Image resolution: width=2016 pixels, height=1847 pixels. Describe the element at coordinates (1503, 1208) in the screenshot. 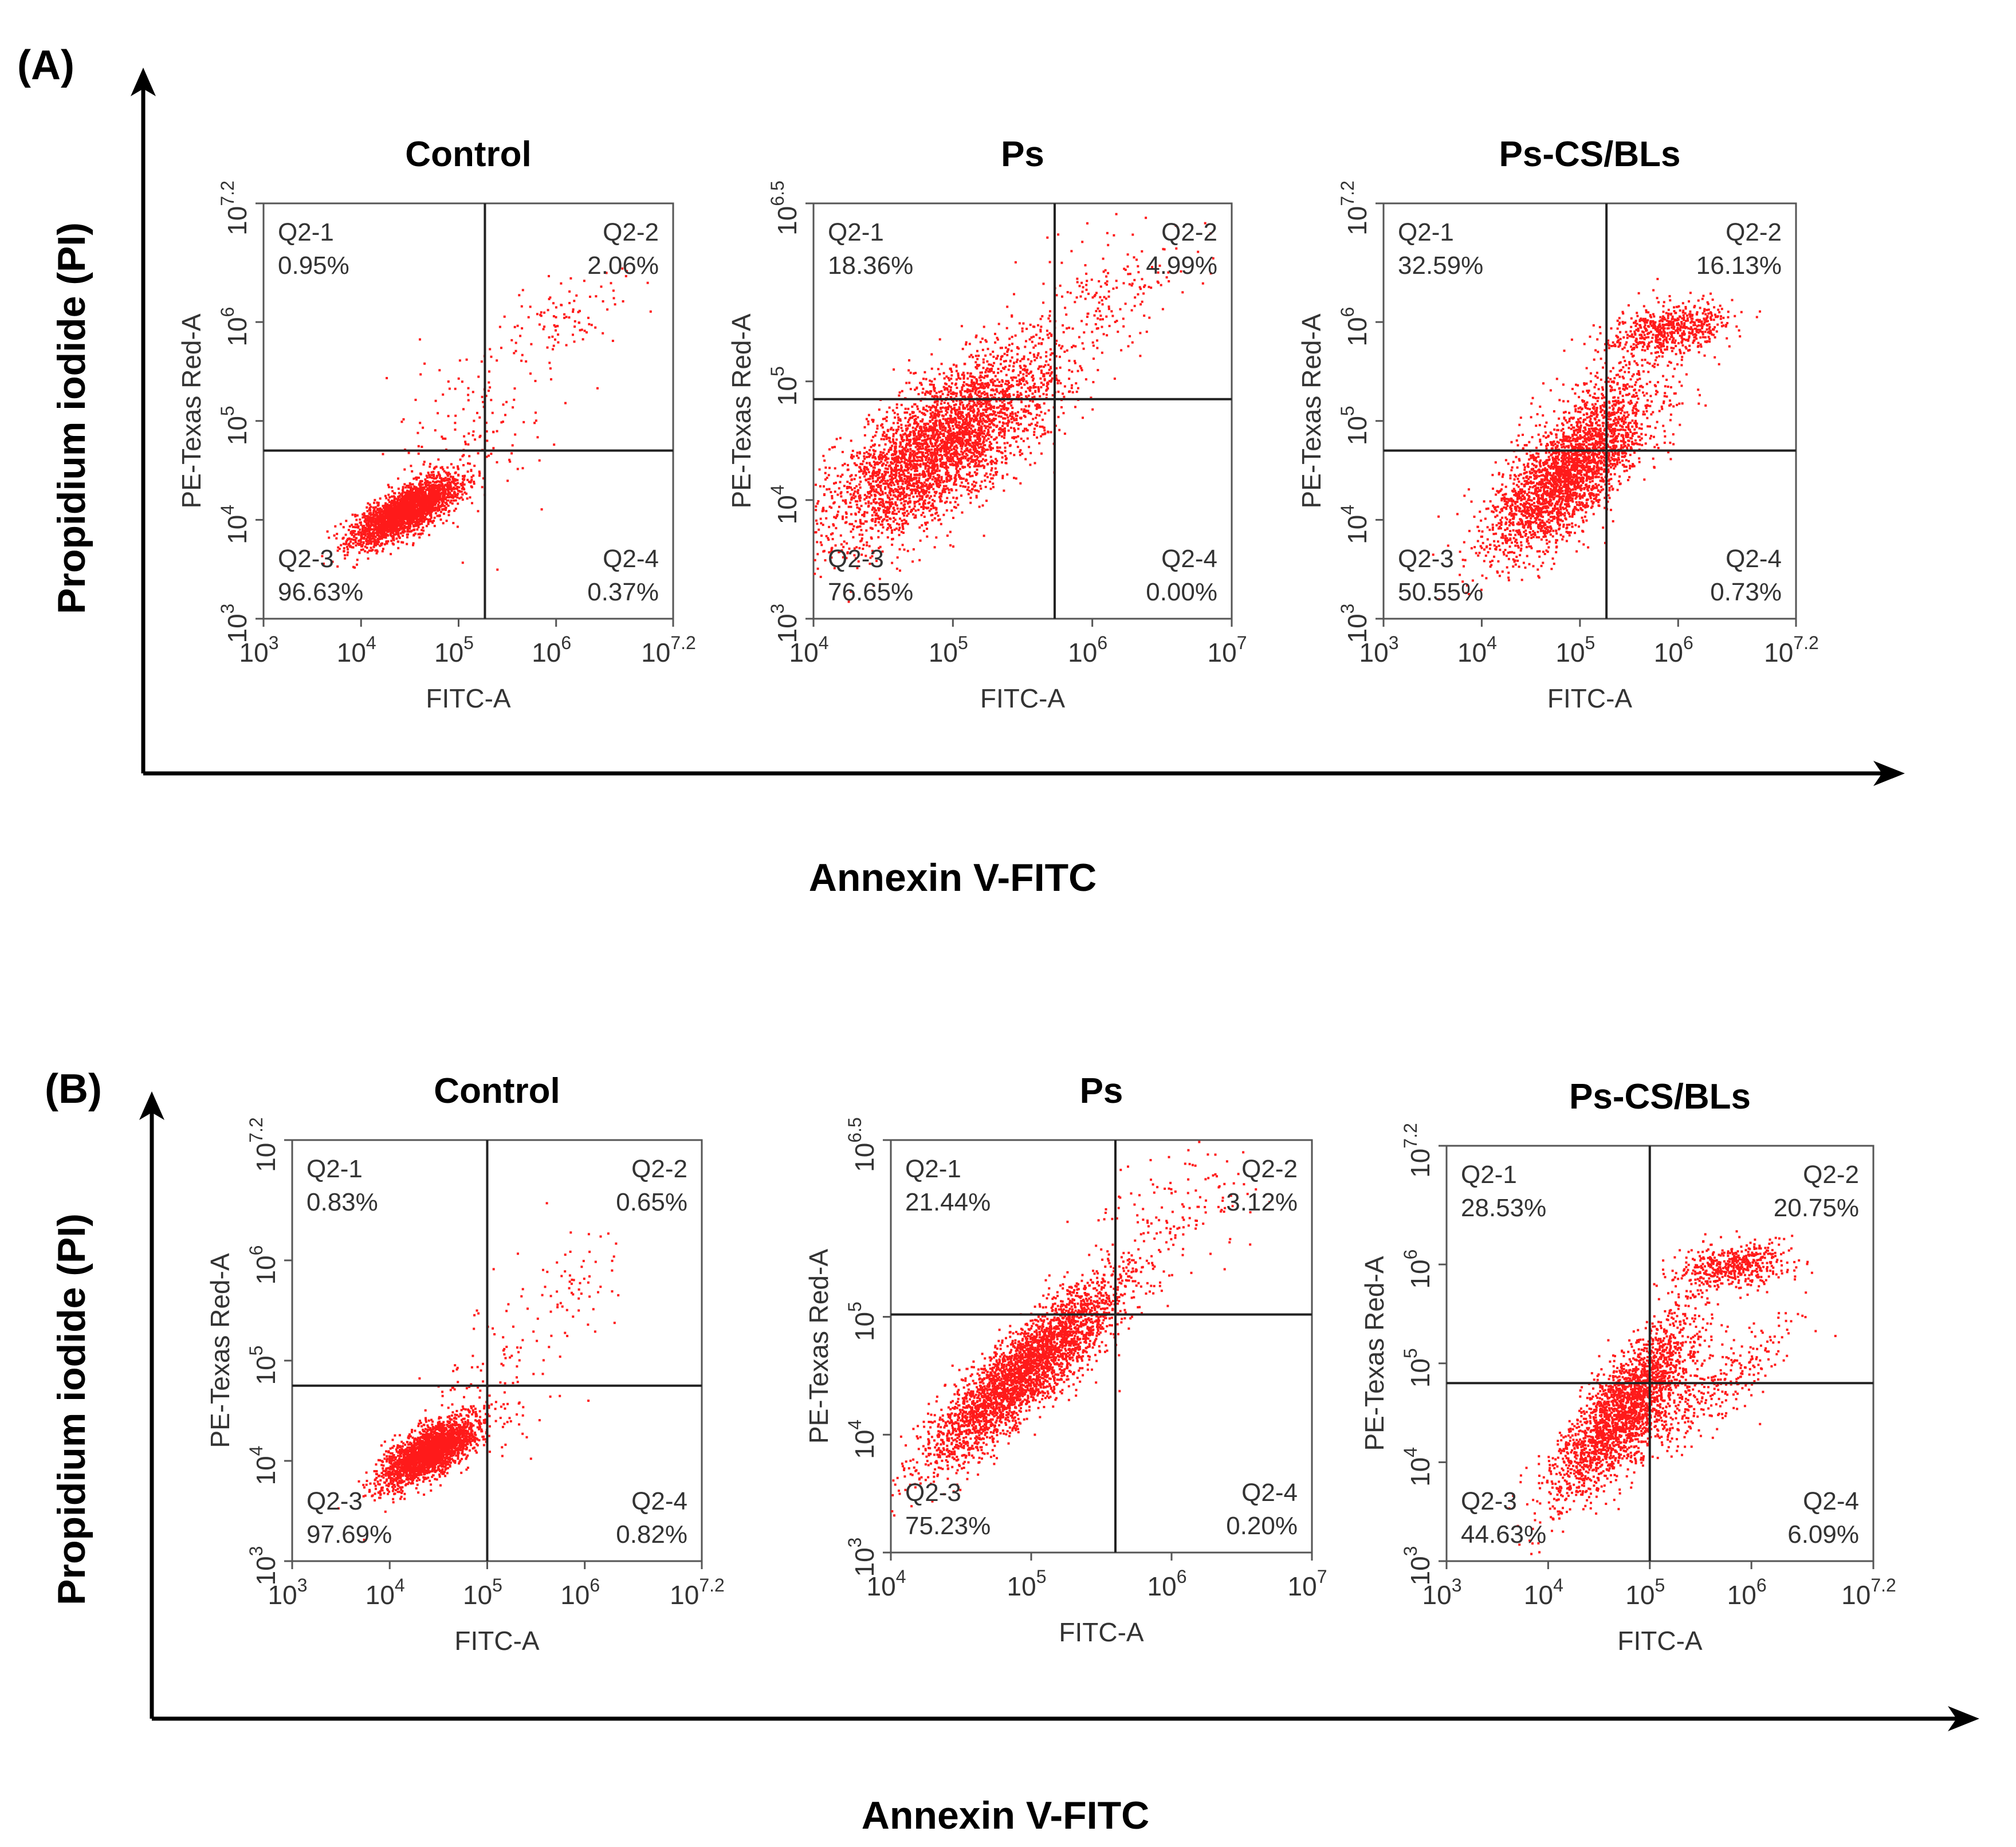

I see `quadrant-percent: 28.53%` at that location.